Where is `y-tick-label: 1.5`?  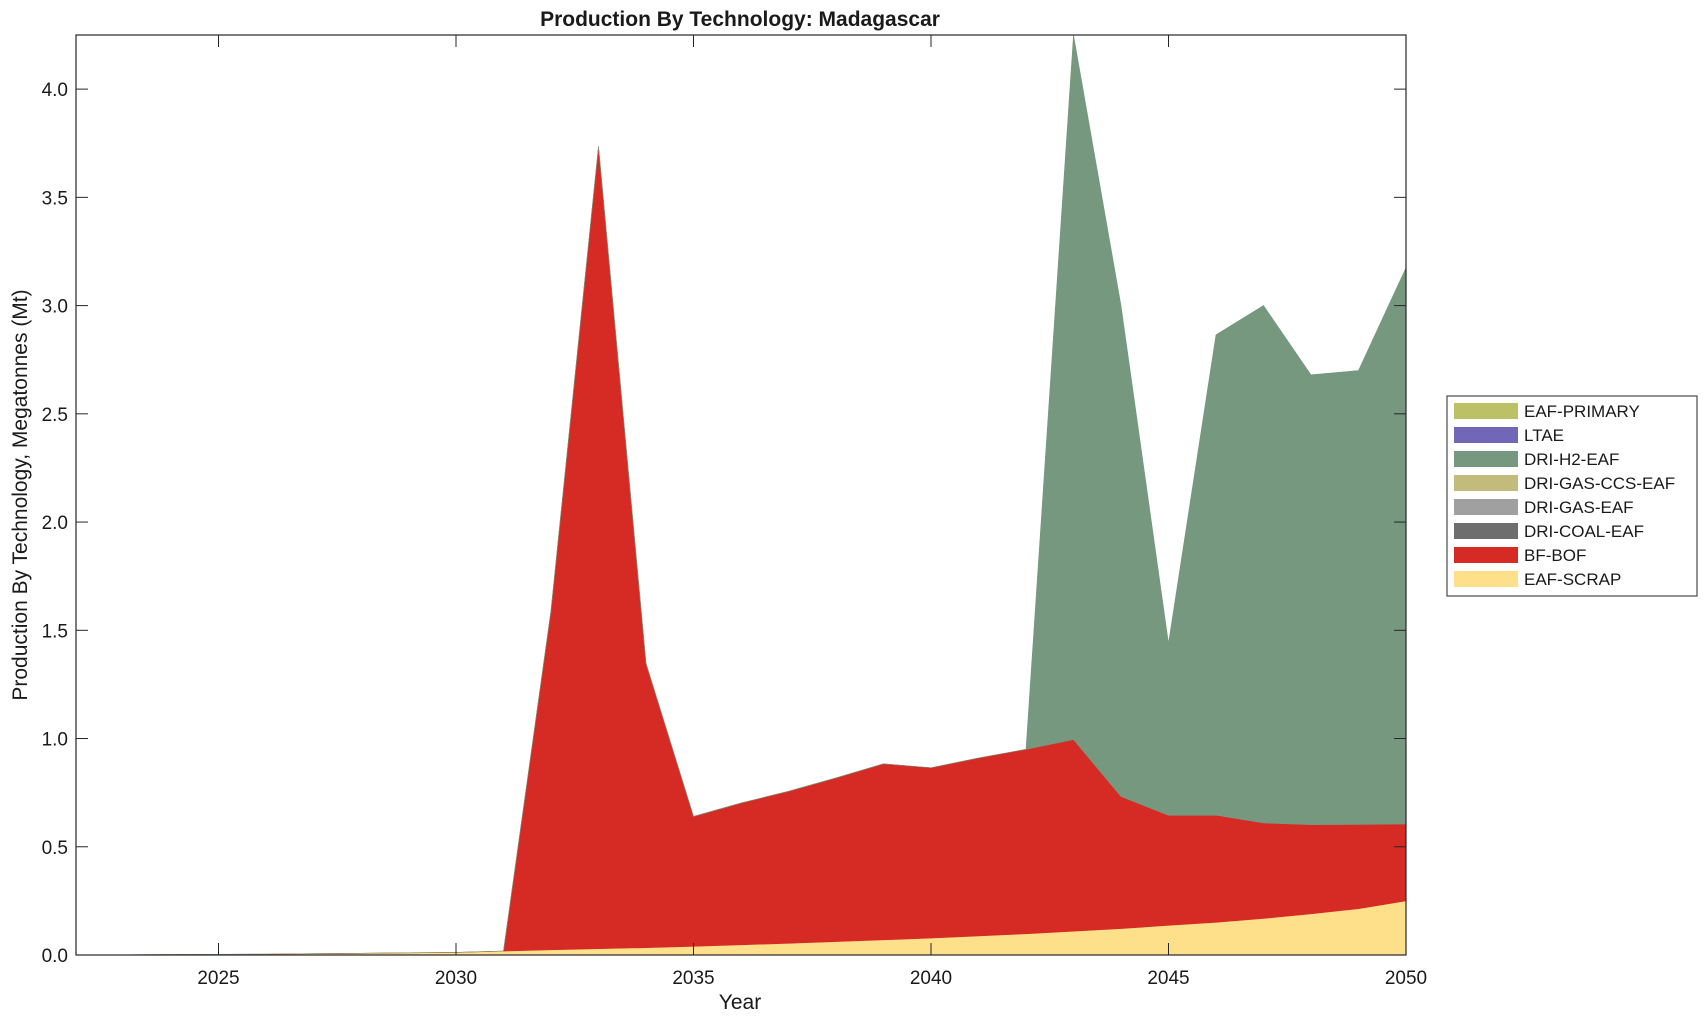 y-tick-label: 1.5 is located at coordinates (55, 631).